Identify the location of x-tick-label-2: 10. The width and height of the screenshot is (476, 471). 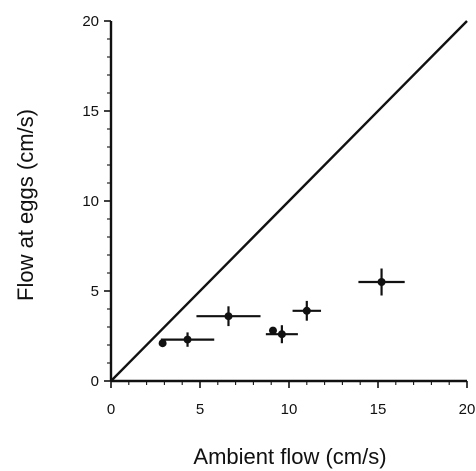
(289, 409).